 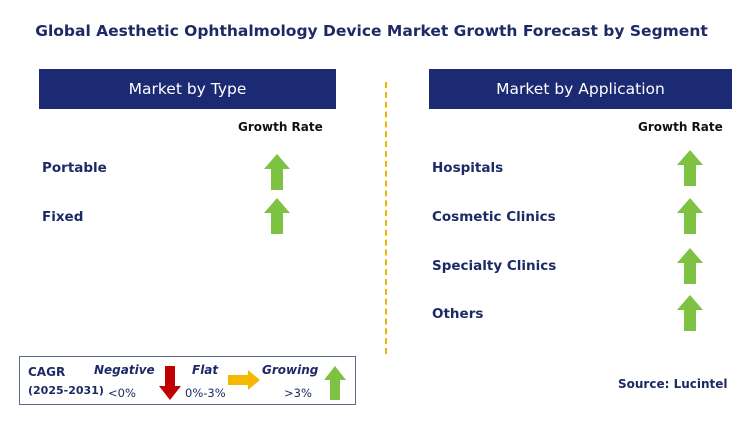 I want to click on legend-negative-range: <0%, so click(x=122, y=393).